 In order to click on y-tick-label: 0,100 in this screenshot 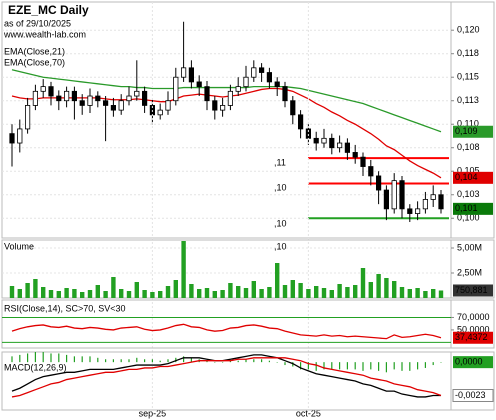, I will do `click(468, 218)`.